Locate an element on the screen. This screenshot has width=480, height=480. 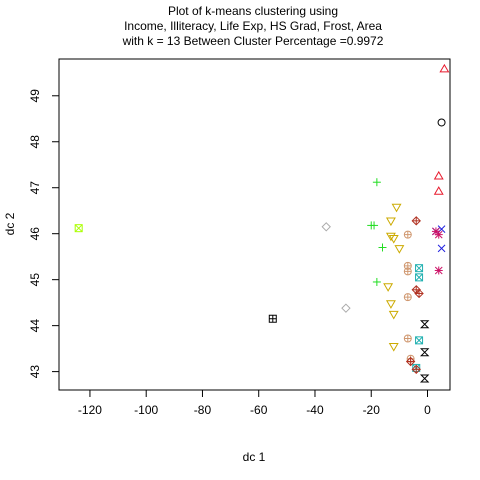
x-axis: -120 -100 -80 -60 -40 -20 0 is located at coordinates (254, 403).